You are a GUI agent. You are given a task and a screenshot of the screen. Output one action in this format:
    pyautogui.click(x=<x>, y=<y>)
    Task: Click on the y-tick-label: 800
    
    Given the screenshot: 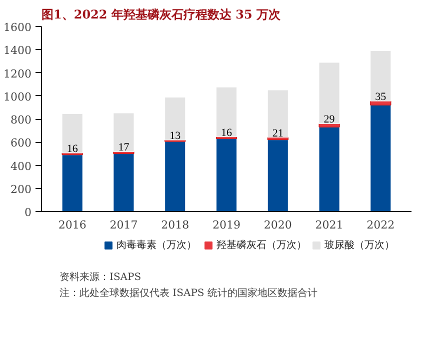 What is the action you would take?
    pyautogui.click(x=21, y=120)
    